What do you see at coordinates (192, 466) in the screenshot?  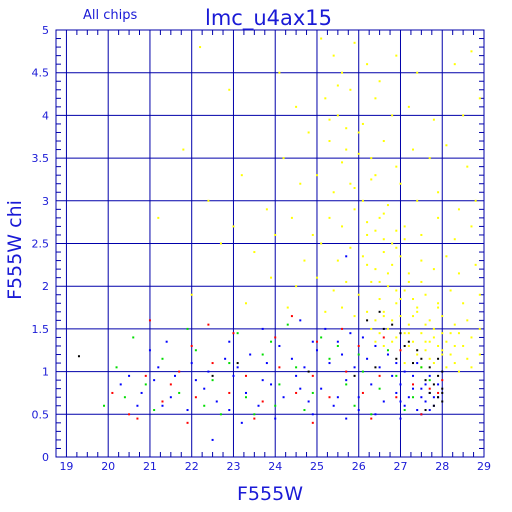 I see `x-tick-label: 22` at bounding box center [192, 466].